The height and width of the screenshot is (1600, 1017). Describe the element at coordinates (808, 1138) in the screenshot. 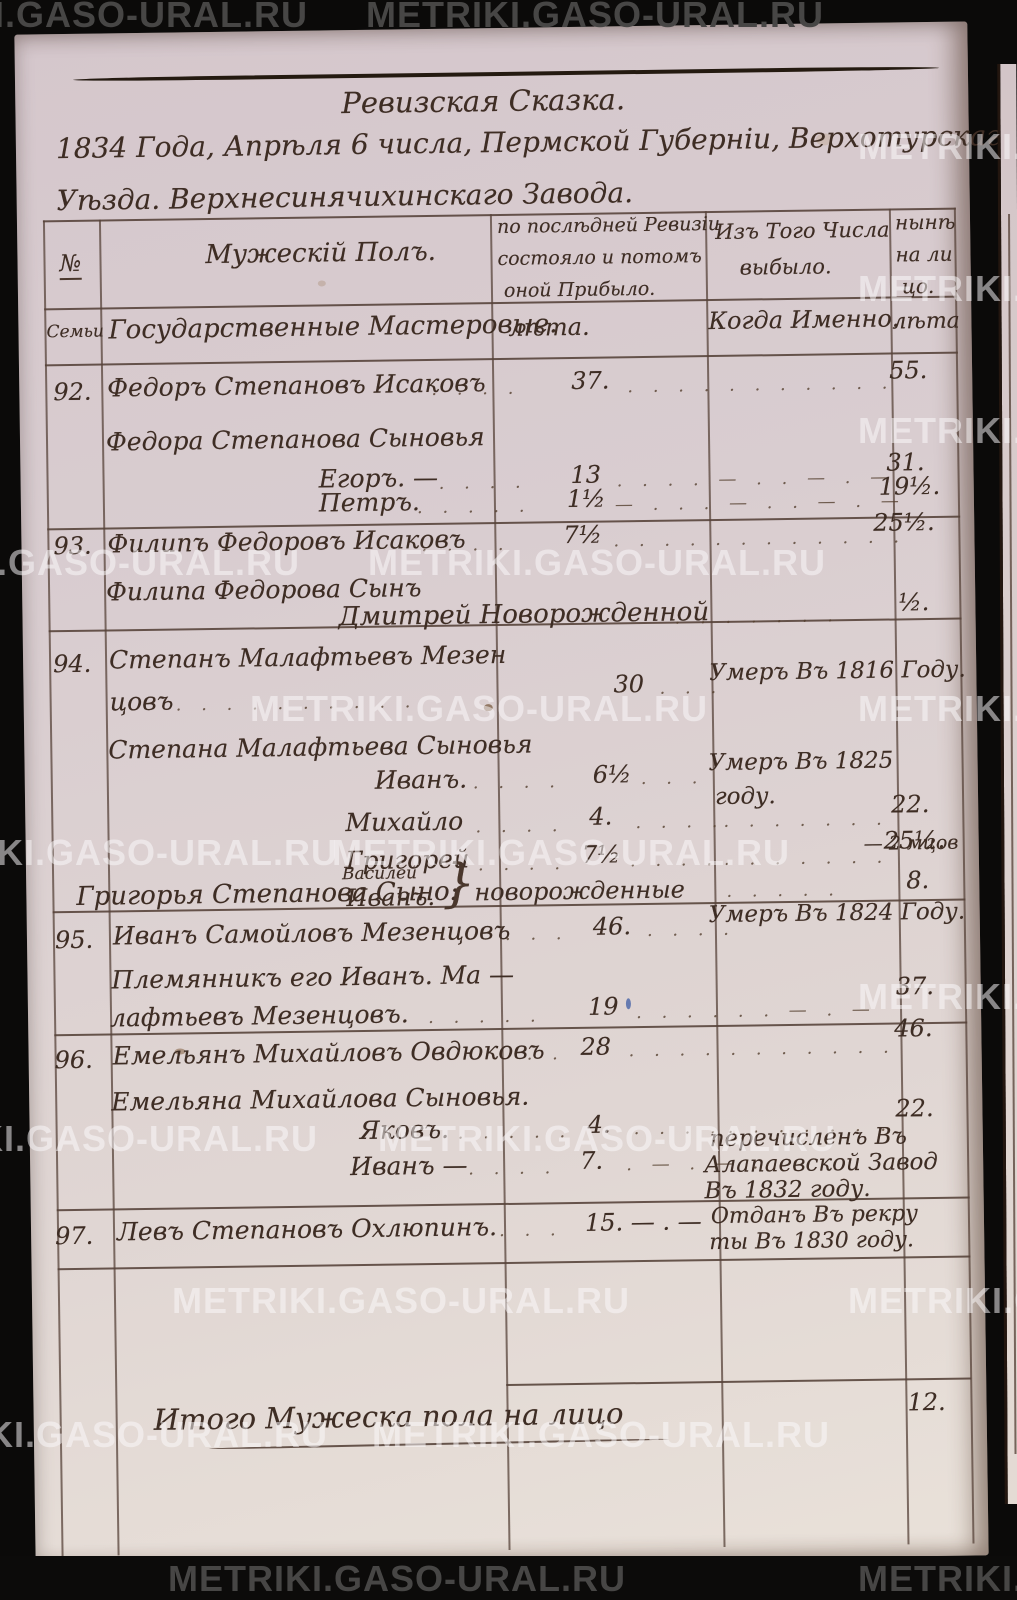

I see `entry-96-son-2-note-1: перечисленъ Въ` at that location.